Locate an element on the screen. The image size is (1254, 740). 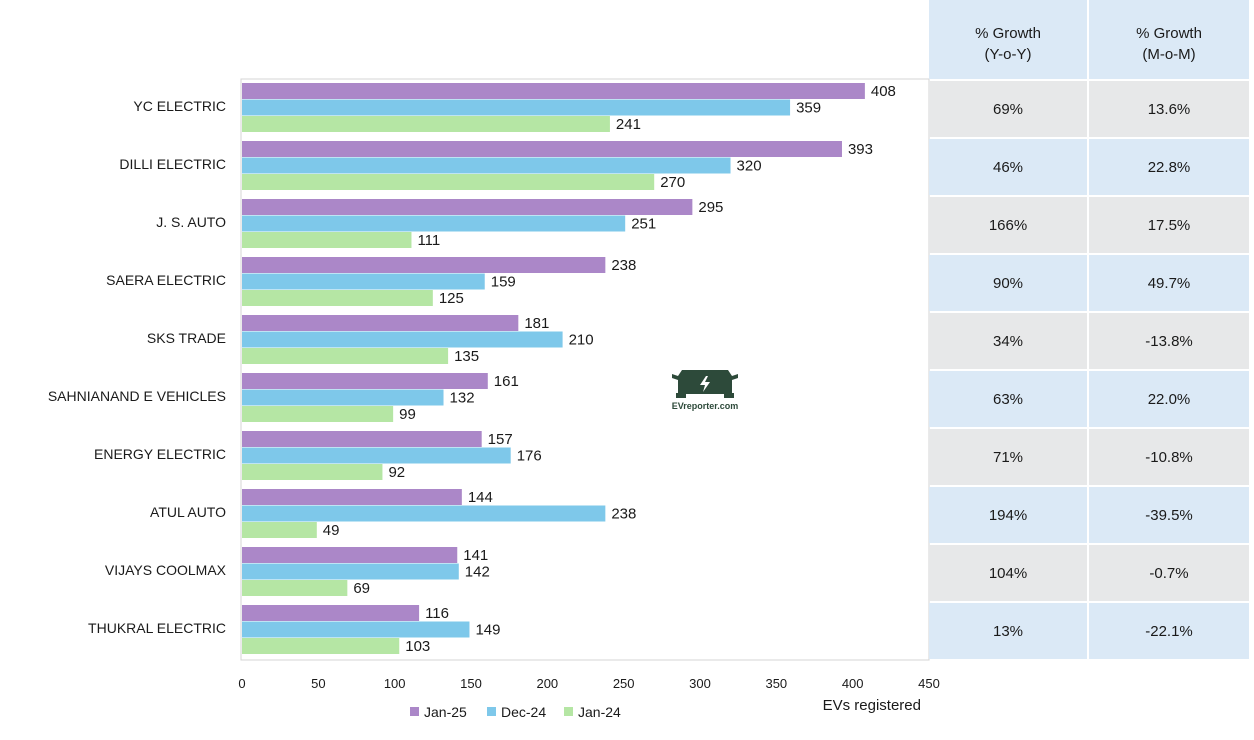
x-tick-label: 350 is located at coordinates (776, 683).